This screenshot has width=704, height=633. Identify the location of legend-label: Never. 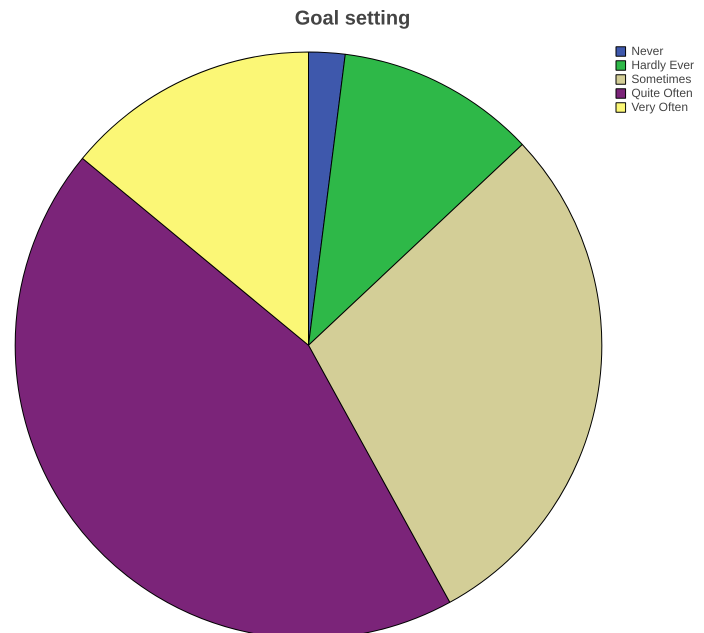
(647, 51).